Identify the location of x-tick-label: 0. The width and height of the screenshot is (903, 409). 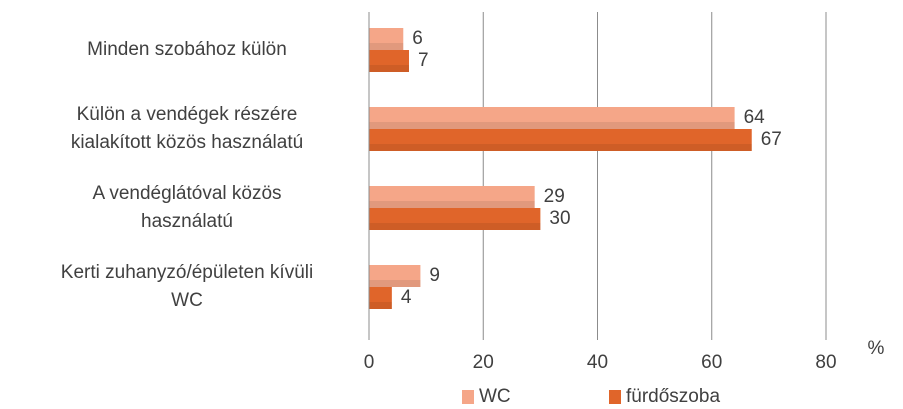
(369, 362).